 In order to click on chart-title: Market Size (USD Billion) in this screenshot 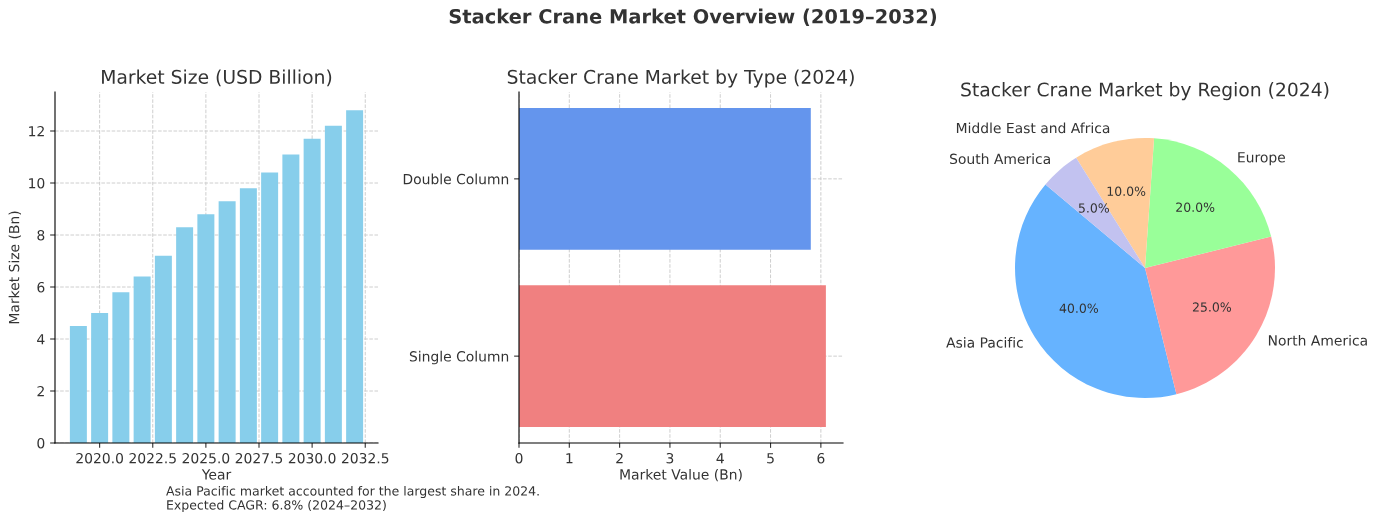, I will do `click(217, 78)`.